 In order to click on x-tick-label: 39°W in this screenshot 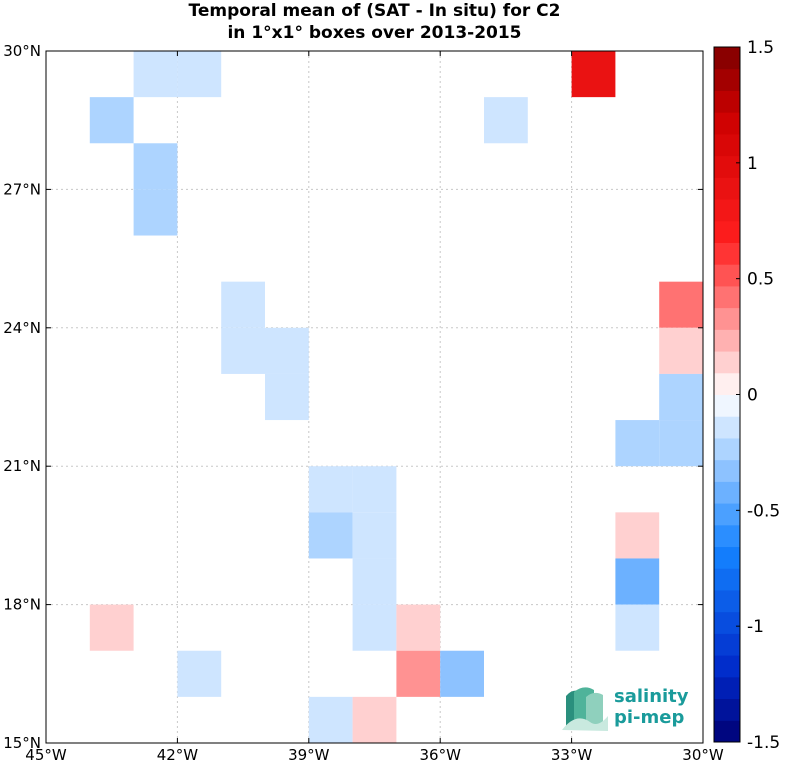, I will do `click(309, 754)`.